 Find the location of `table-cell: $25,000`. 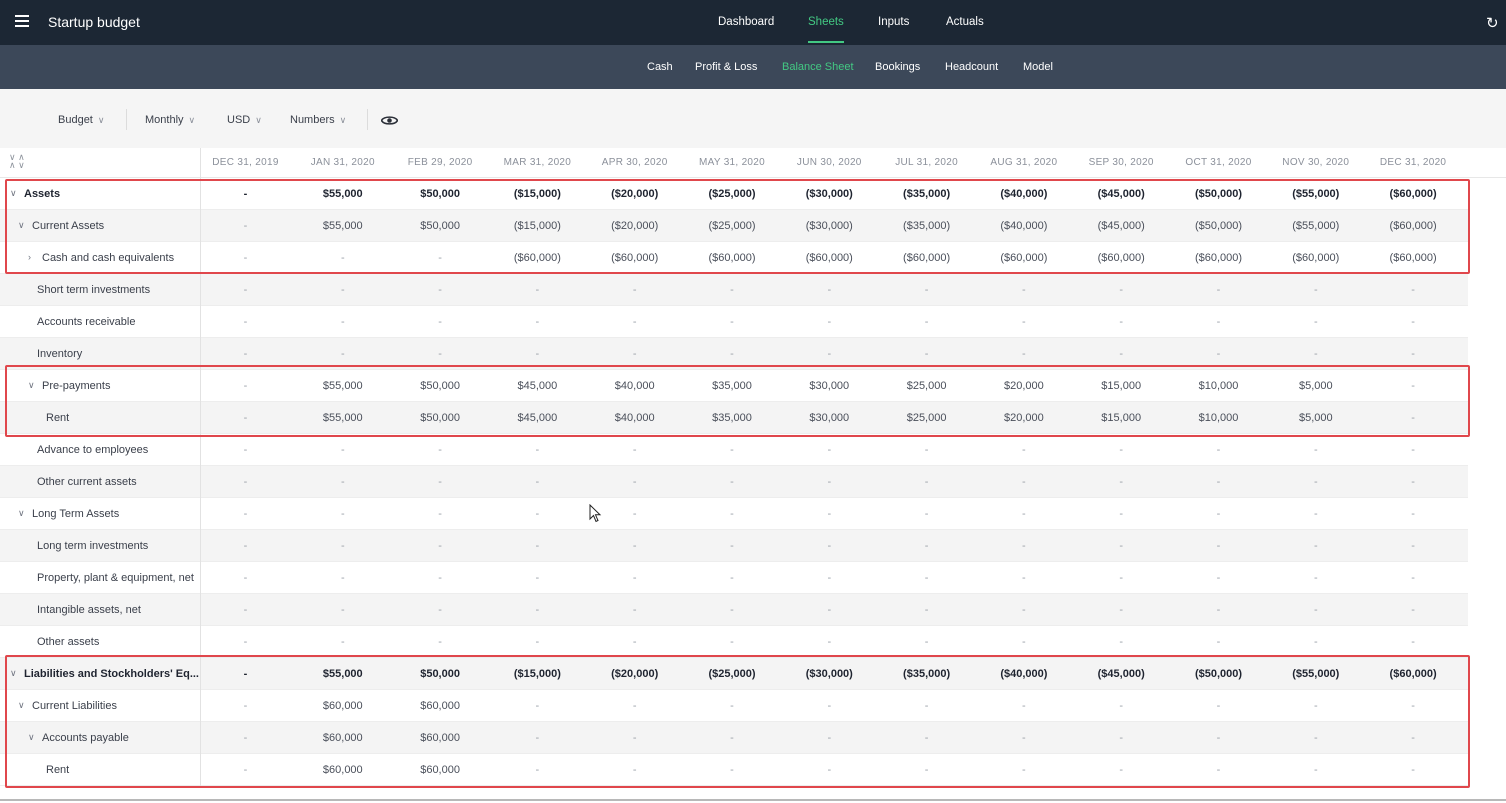

table-cell: $25,000 is located at coordinates (926, 418).